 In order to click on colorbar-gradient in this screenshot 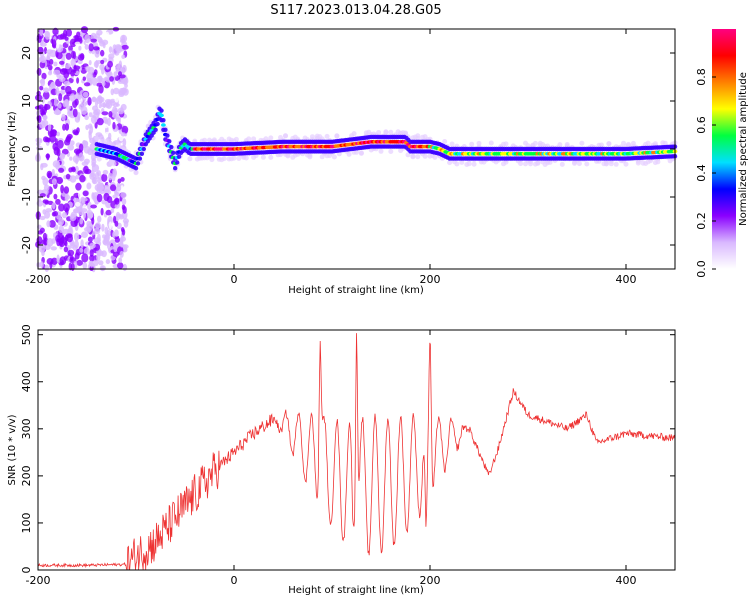, I will do `click(724, 149)`.